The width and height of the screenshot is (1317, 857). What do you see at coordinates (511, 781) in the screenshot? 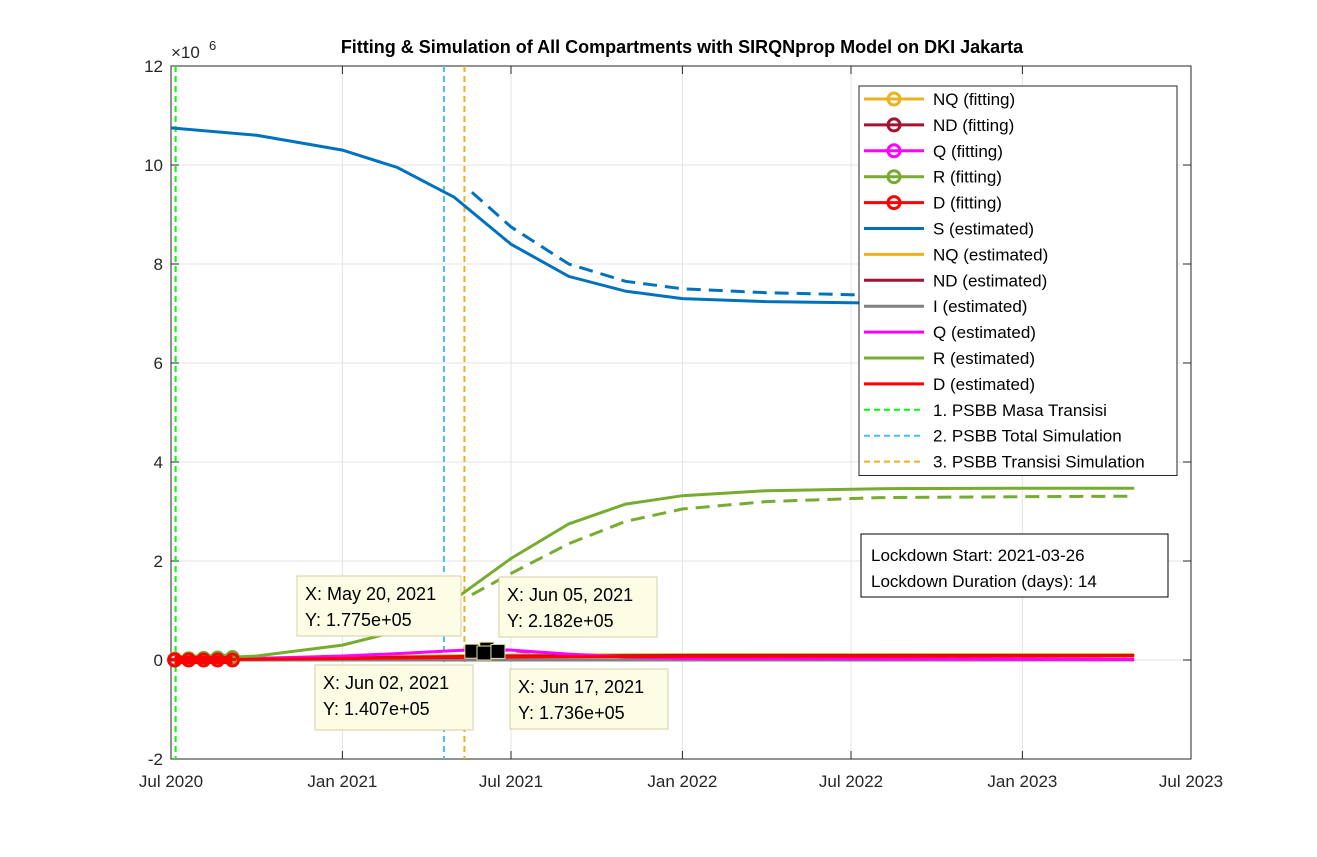
I see `x-tick-label: Jul 2021` at bounding box center [511, 781].